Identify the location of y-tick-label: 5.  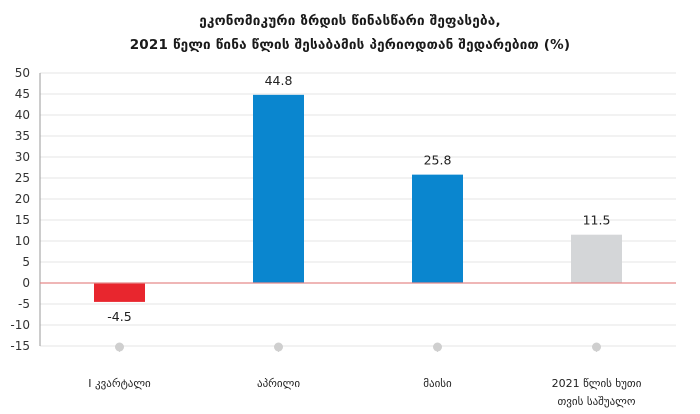
(26, 262).